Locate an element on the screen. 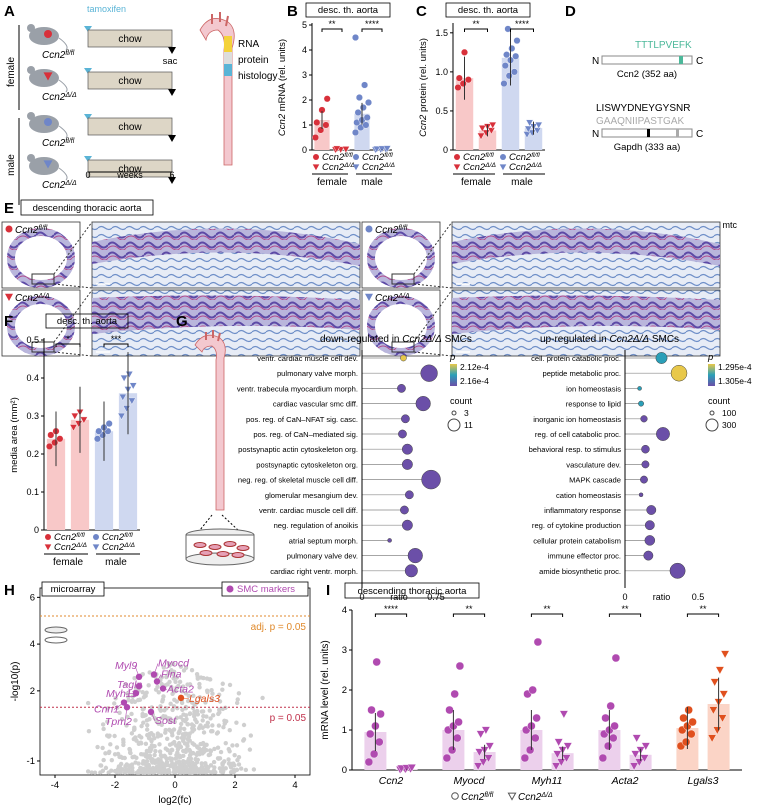 The image size is (760, 810). title-box is located at coordinates (73, 589).